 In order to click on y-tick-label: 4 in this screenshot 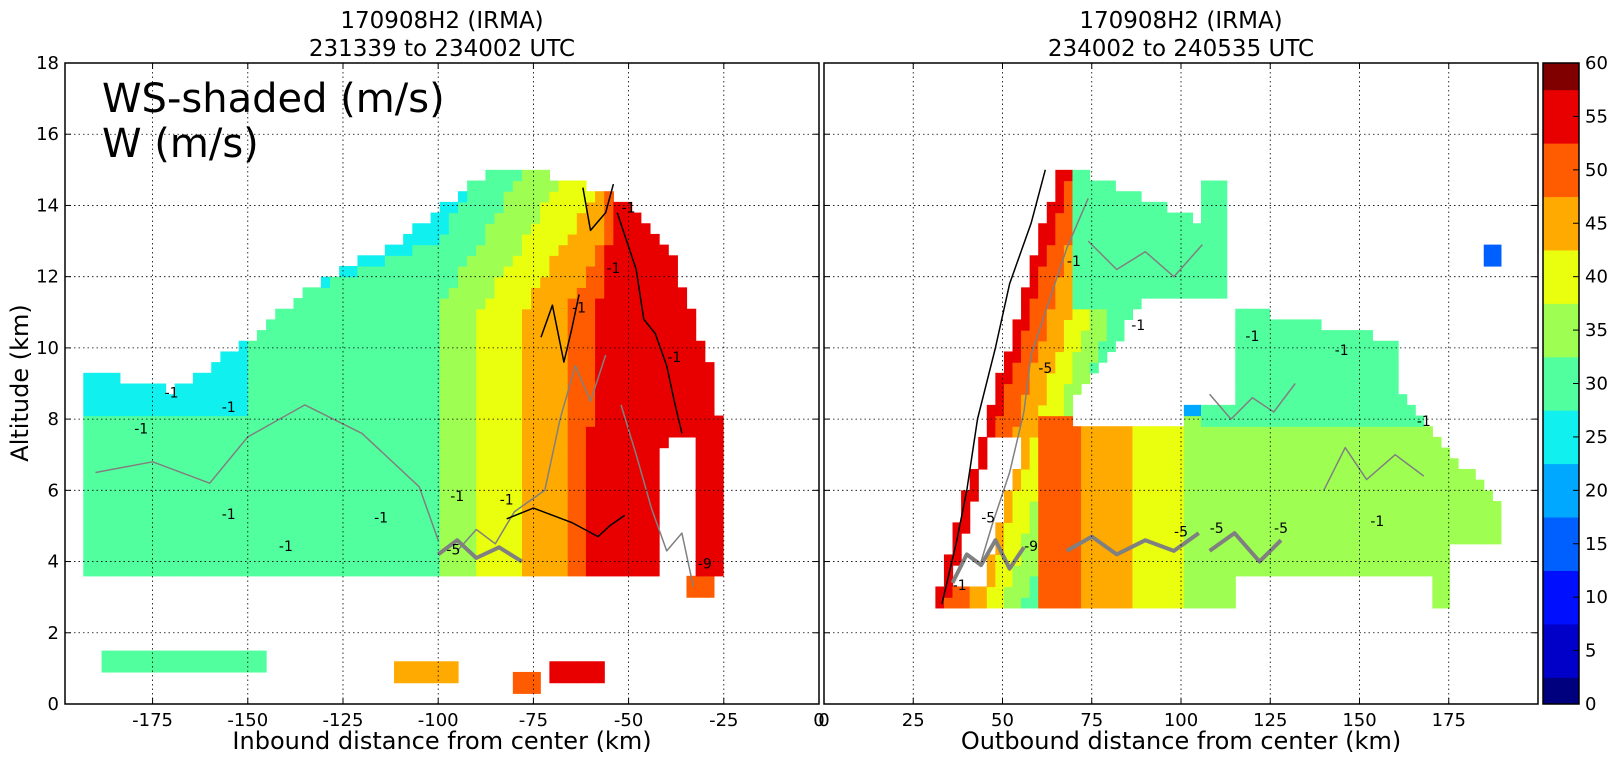, I will do `click(53, 562)`.